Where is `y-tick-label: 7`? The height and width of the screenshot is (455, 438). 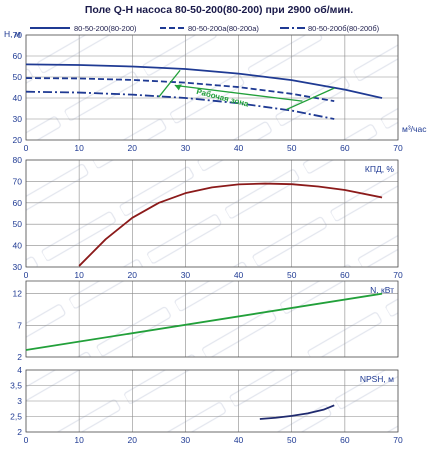
y-tick-label: 7 is located at coordinates (19, 325).